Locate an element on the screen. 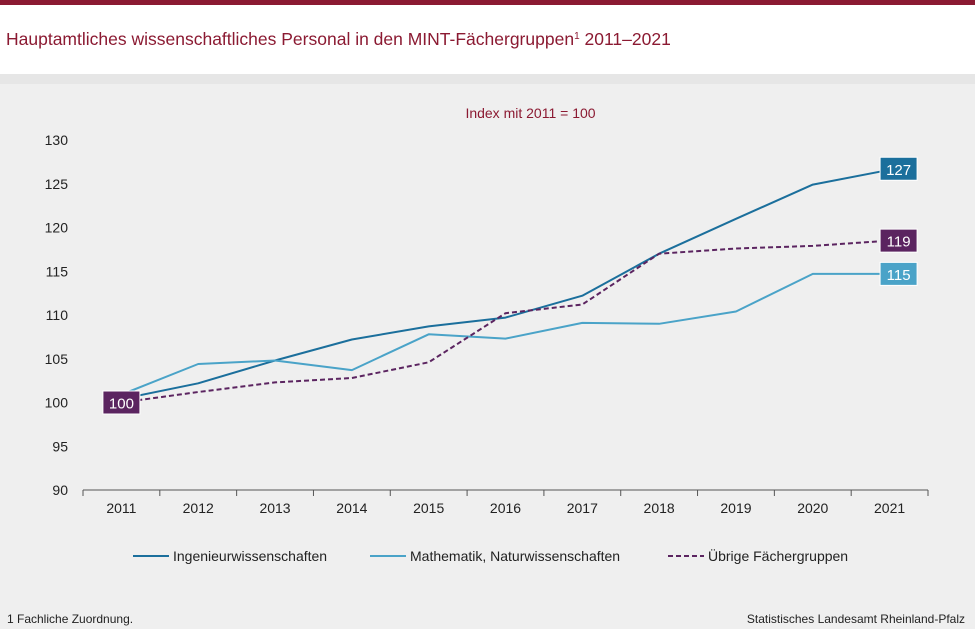 Image resolution: width=975 pixels, height=629 pixels. y-tick-label: 105 is located at coordinates (57, 359).